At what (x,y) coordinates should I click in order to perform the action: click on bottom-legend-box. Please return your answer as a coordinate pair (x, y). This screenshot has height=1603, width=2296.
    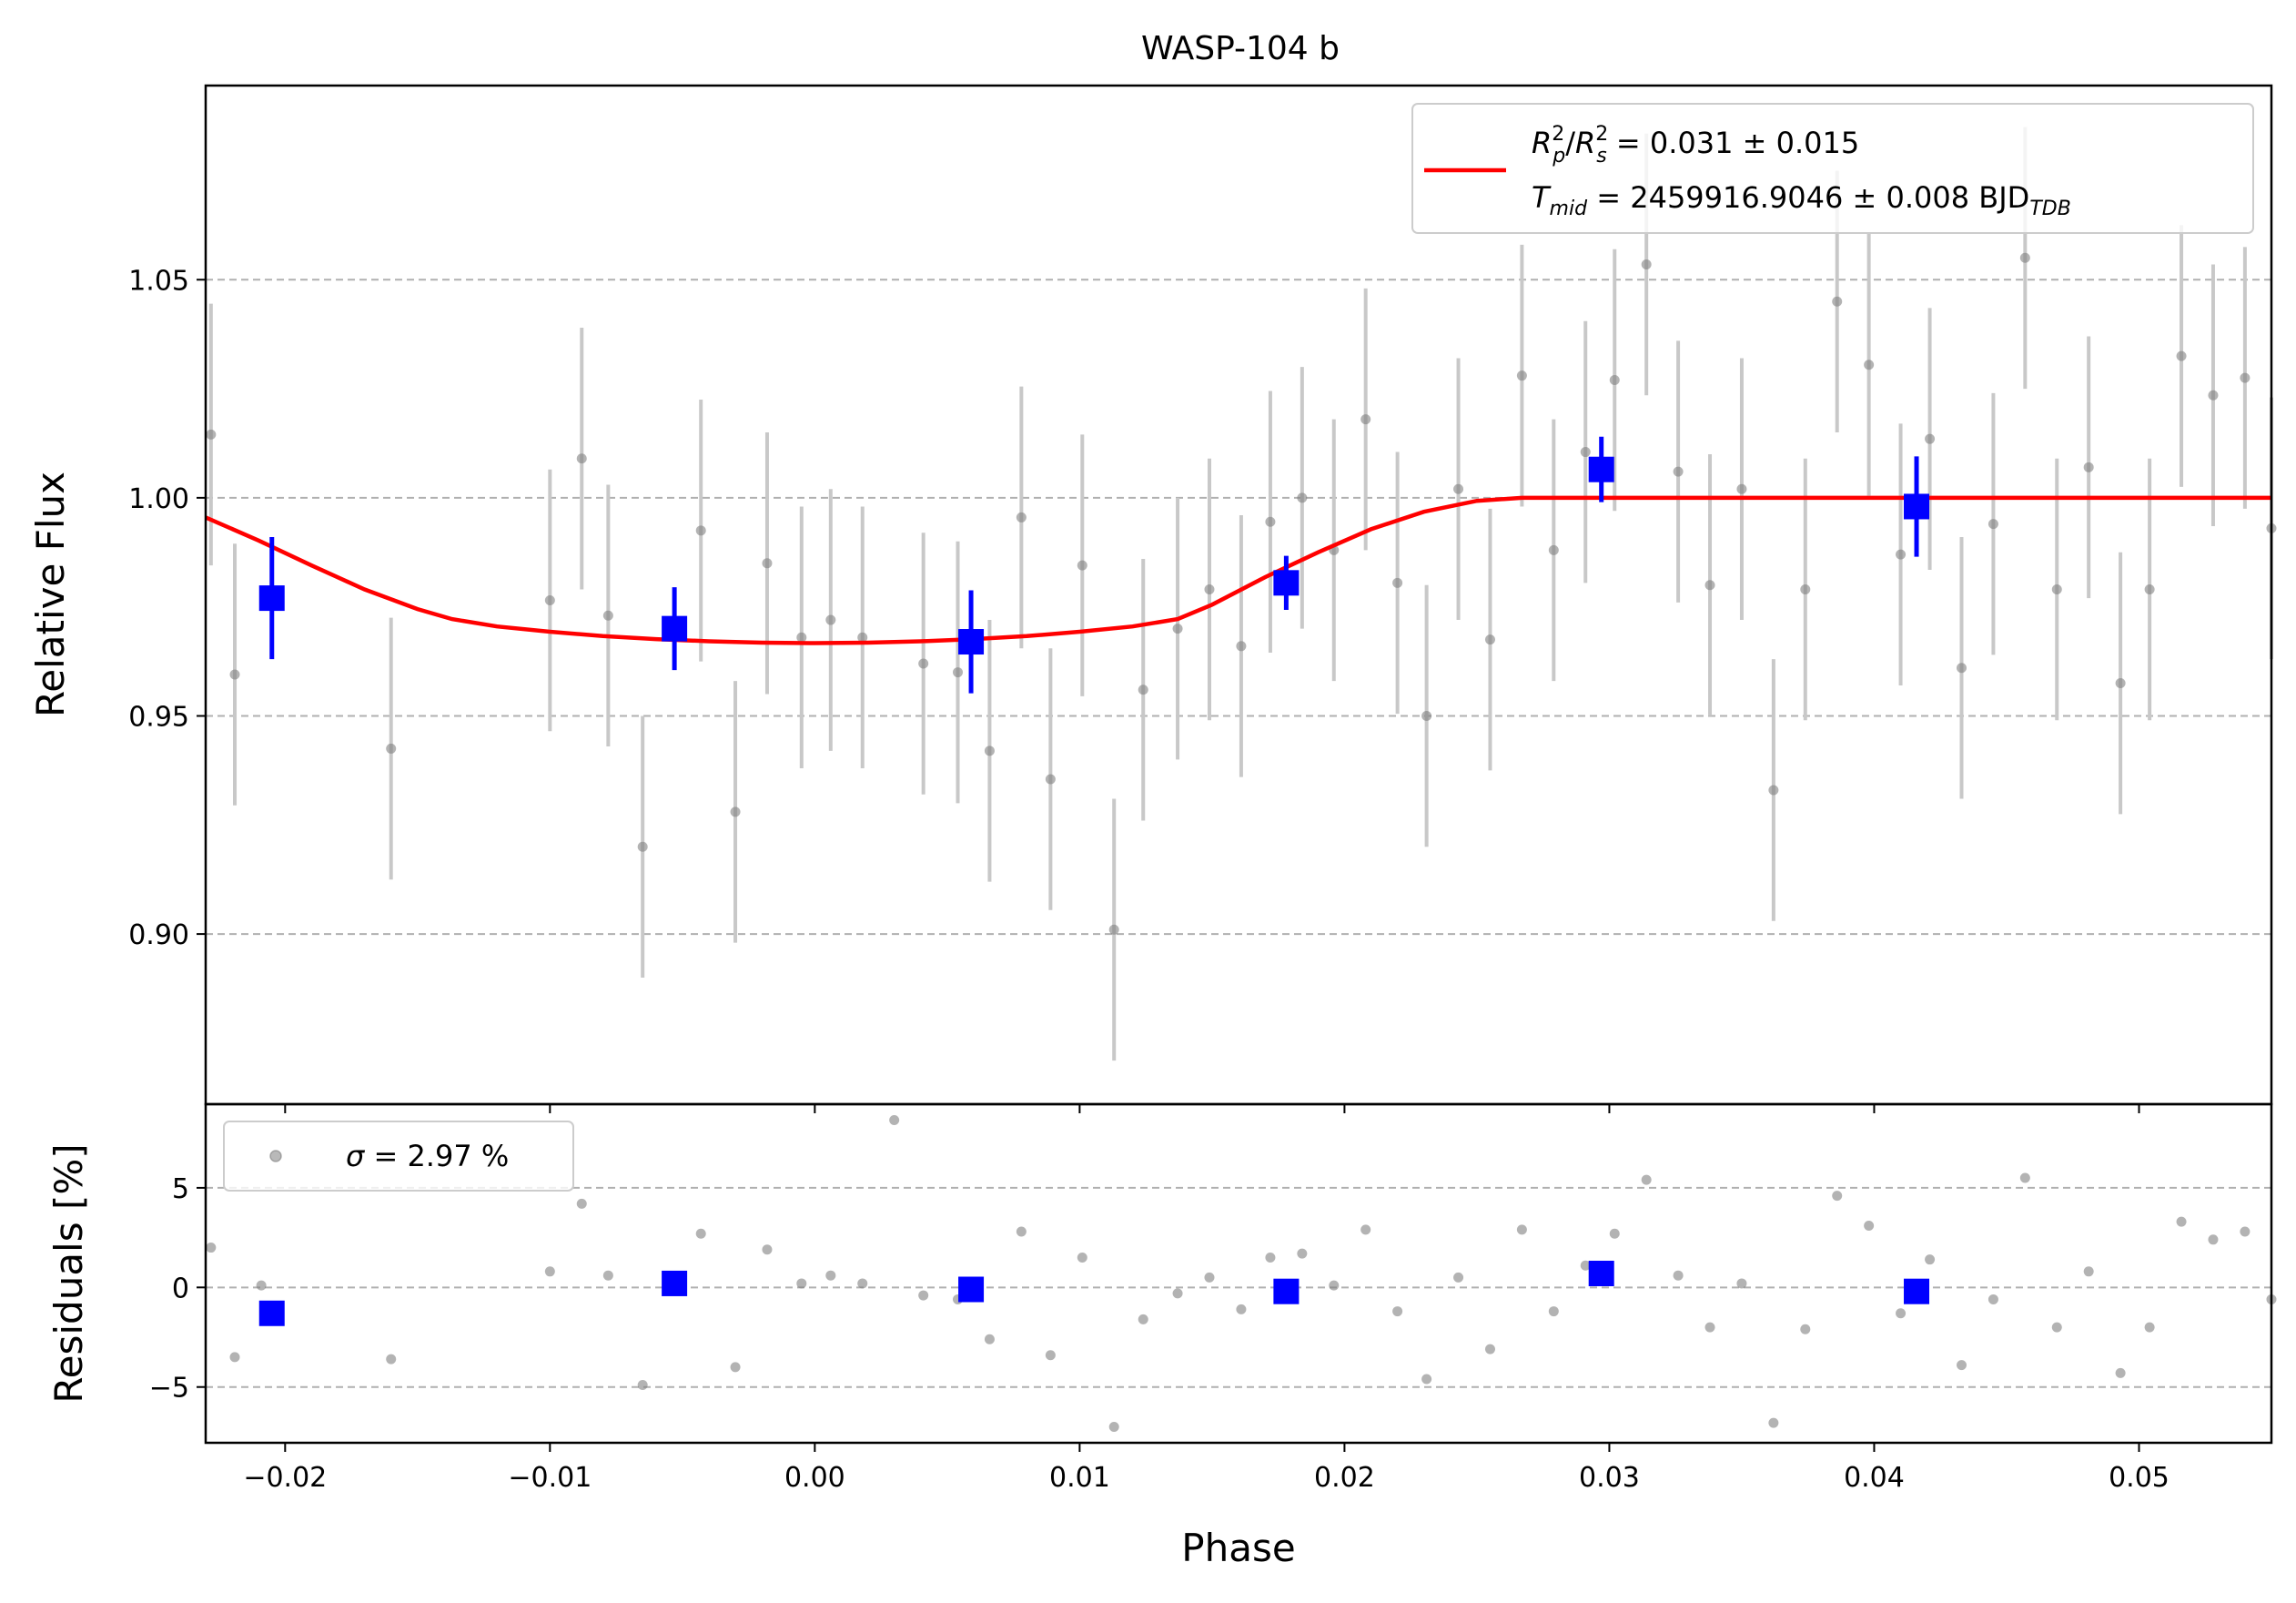
    Looking at the image, I should click on (399, 1156).